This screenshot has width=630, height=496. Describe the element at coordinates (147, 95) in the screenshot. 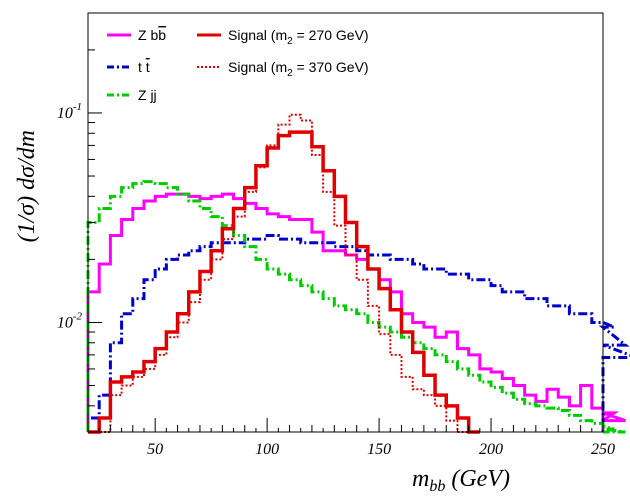

I see `legend-label-zjj: Z jj` at that location.